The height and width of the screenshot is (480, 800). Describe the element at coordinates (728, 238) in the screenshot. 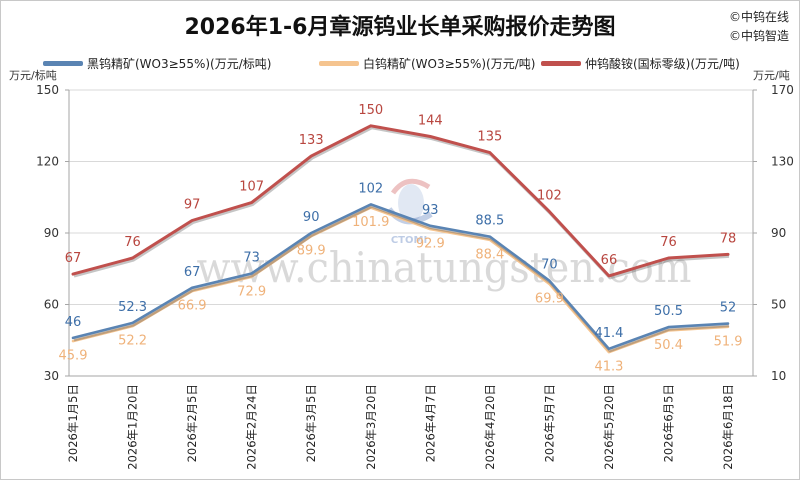

I see `data-label-apt: 78` at that location.